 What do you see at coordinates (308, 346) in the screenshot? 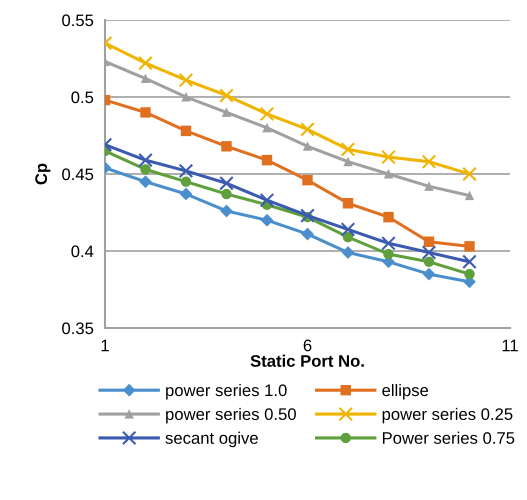
I see `x-tick-label: 6` at bounding box center [308, 346].